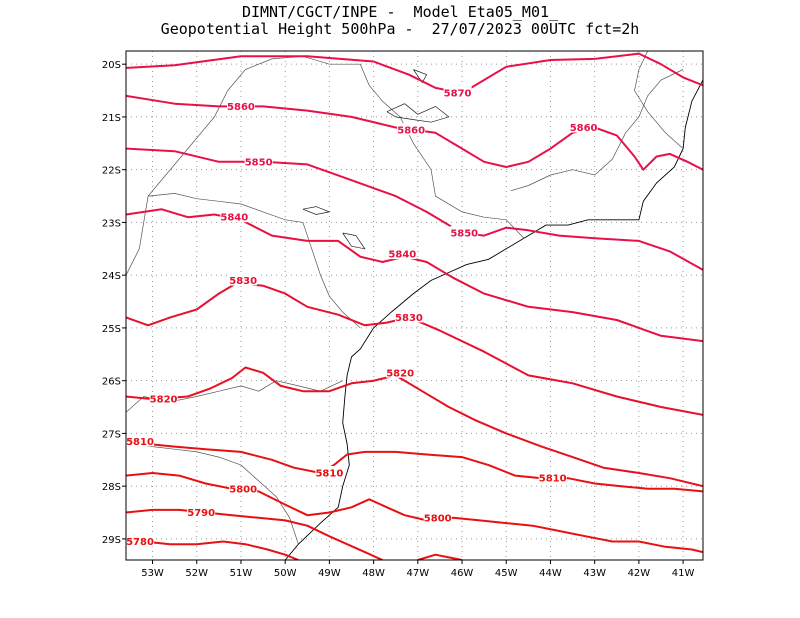 The height and width of the screenshot is (618, 800). What do you see at coordinates (241, 573) in the screenshot?
I see `lon-tick-label: 51W` at bounding box center [241, 573].